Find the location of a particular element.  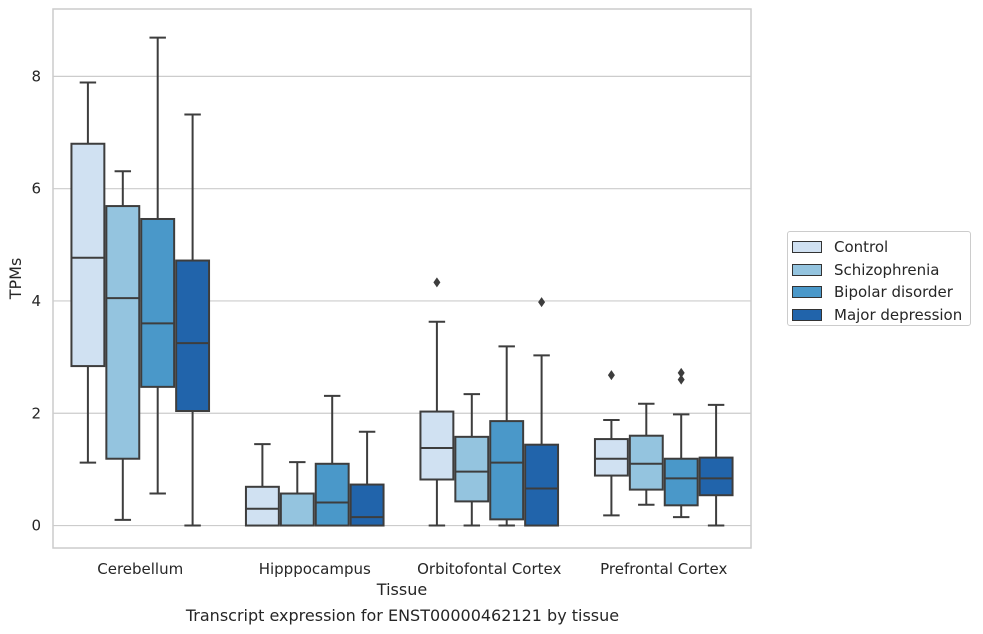

y-tick-label: 0 is located at coordinates (36, 526).